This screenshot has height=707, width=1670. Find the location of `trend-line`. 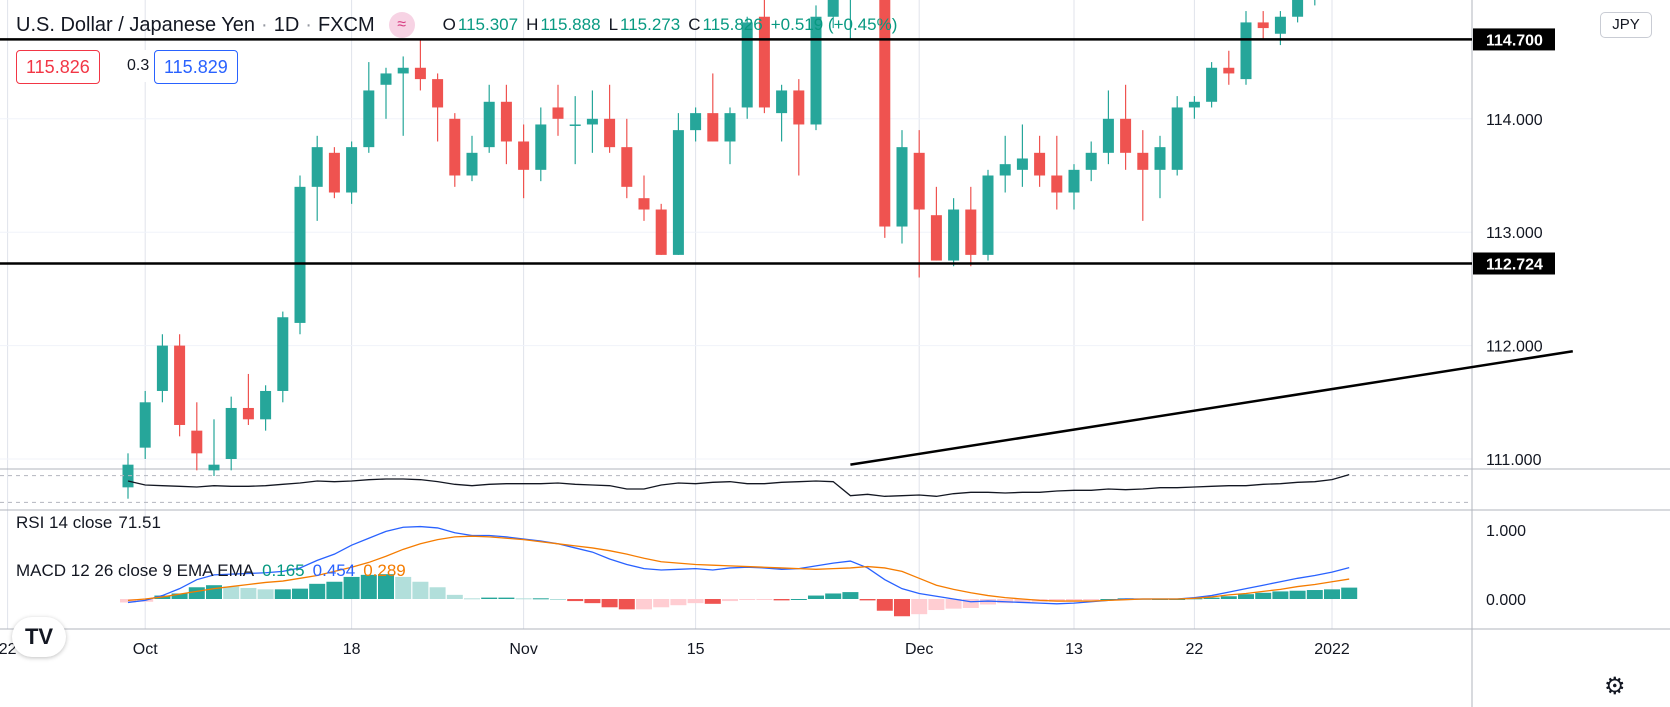

trend-line is located at coordinates (1211, 408).